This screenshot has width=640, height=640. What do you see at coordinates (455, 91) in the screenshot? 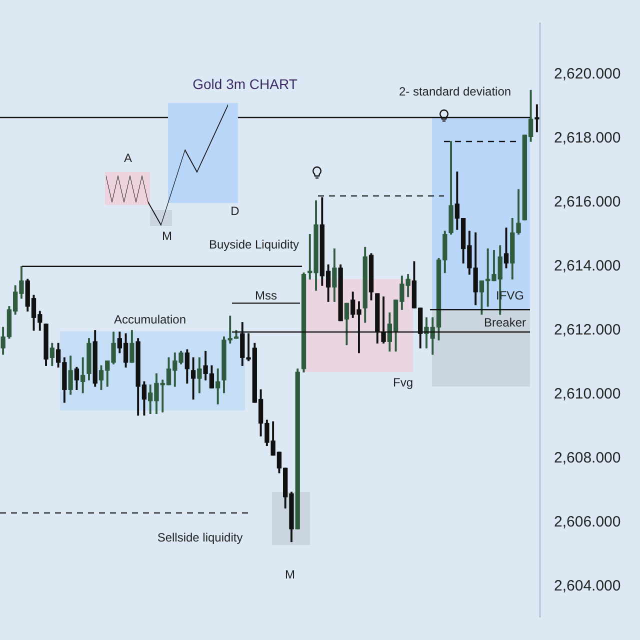
I see `ref-line-label: 2- standard deviation` at bounding box center [455, 91].